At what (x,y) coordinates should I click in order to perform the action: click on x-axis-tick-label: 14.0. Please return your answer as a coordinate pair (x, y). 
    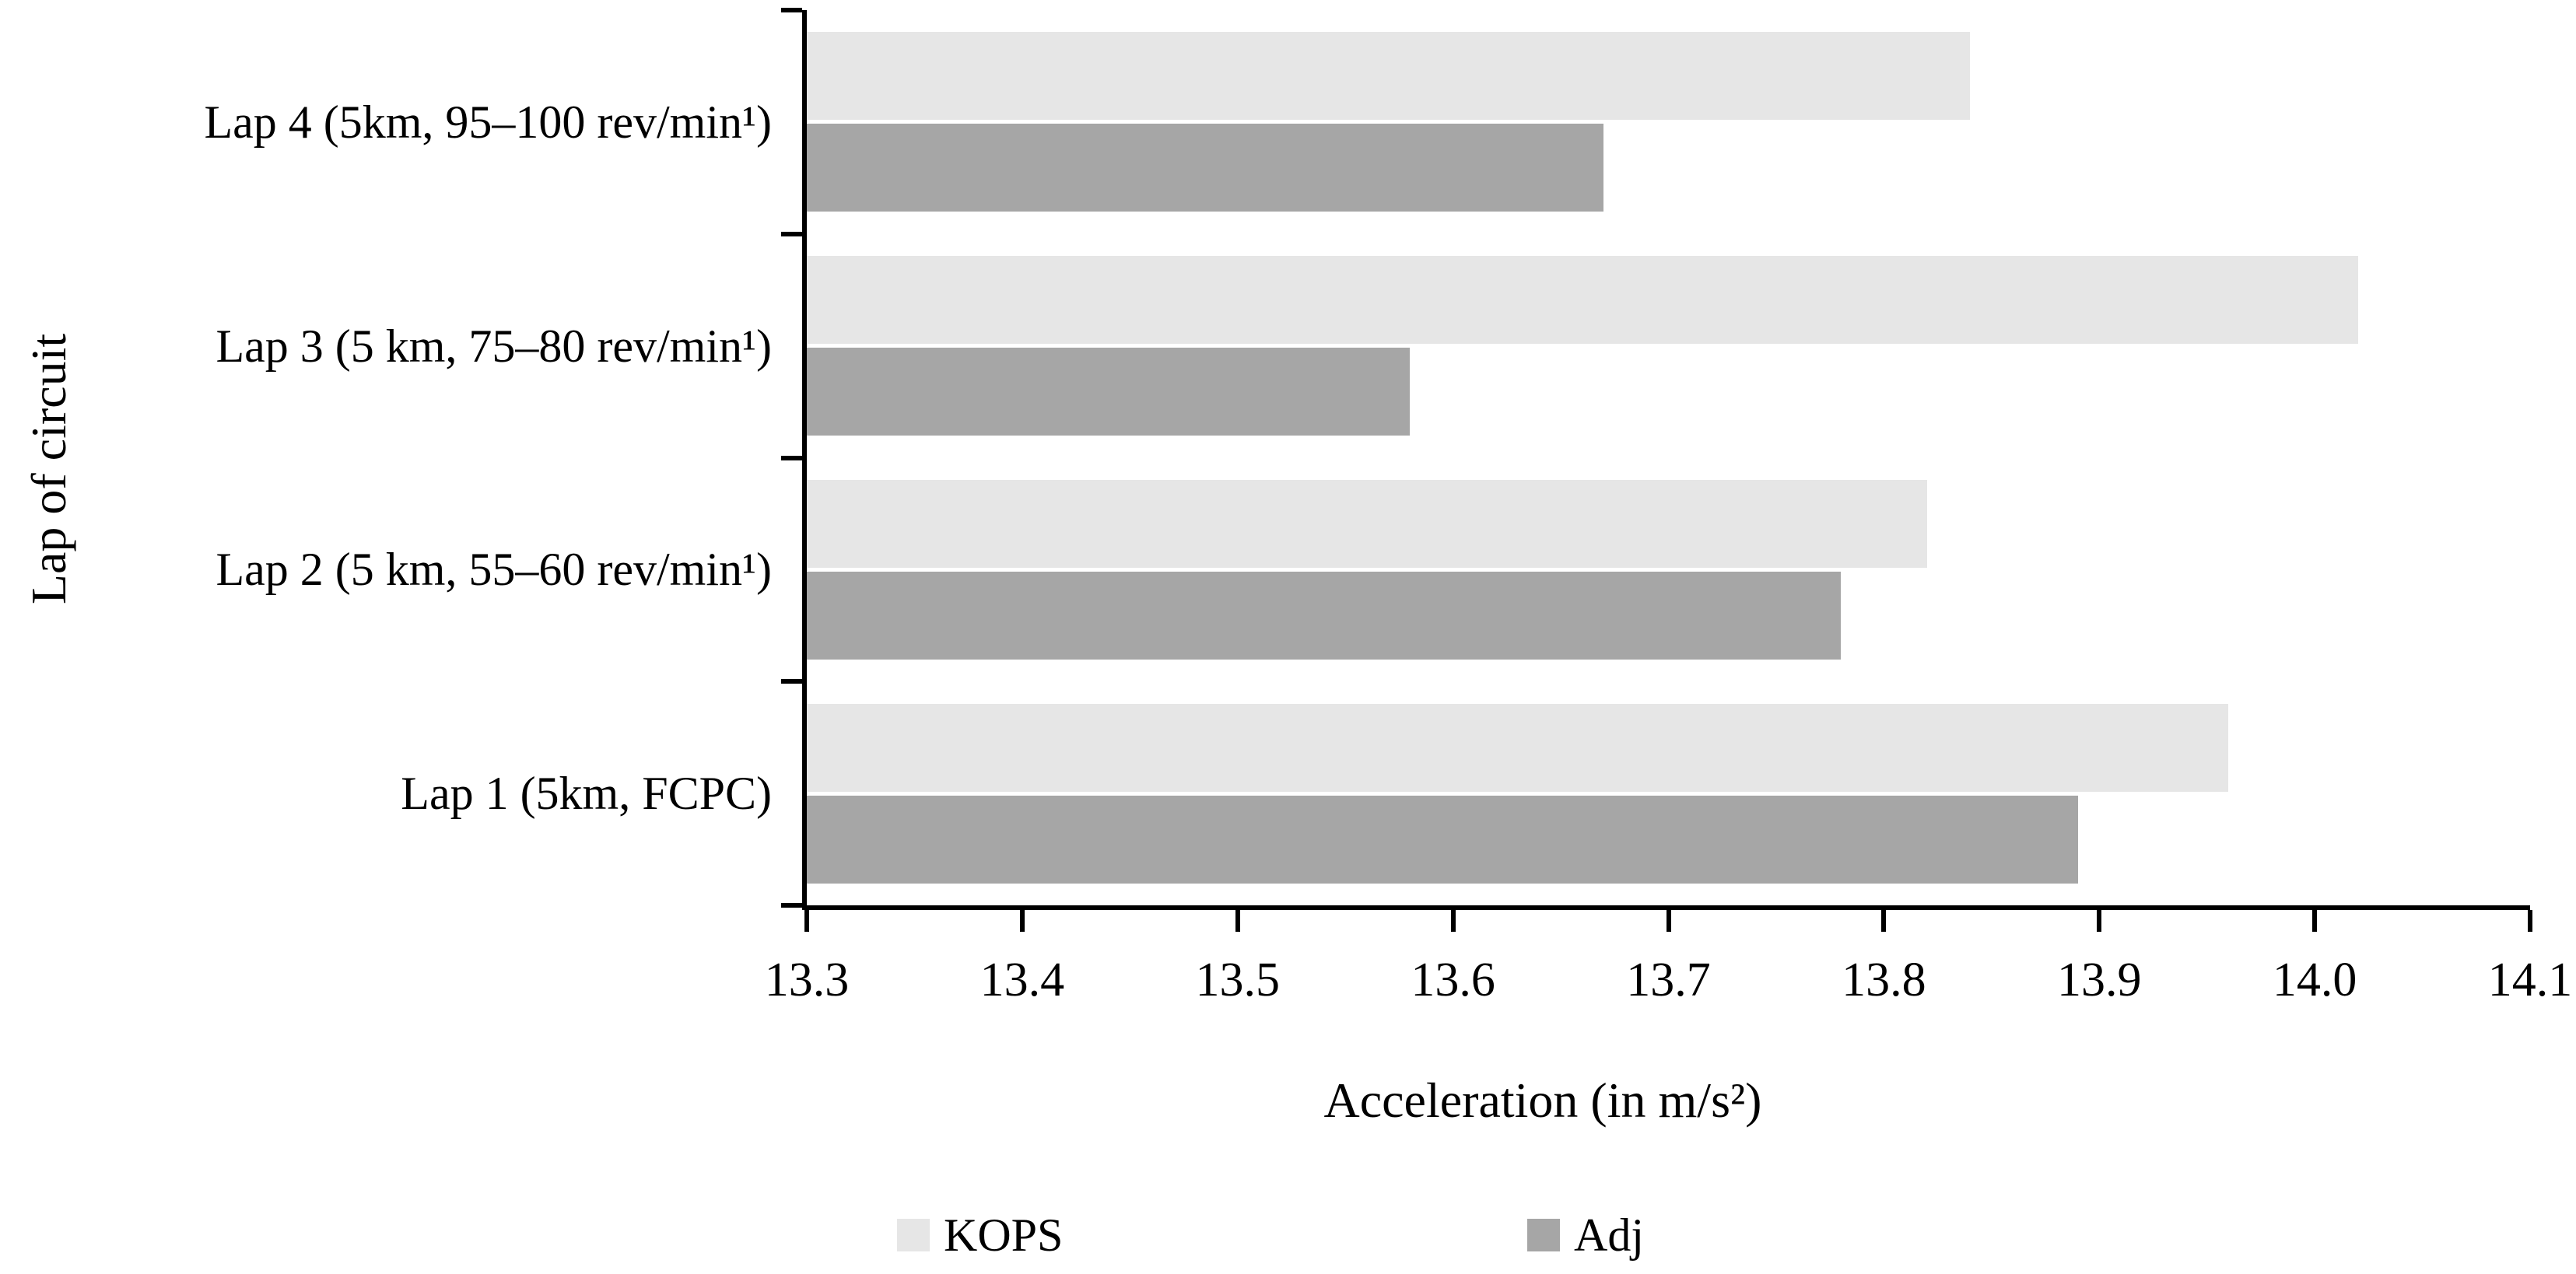
    Looking at the image, I should click on (2314, 980).